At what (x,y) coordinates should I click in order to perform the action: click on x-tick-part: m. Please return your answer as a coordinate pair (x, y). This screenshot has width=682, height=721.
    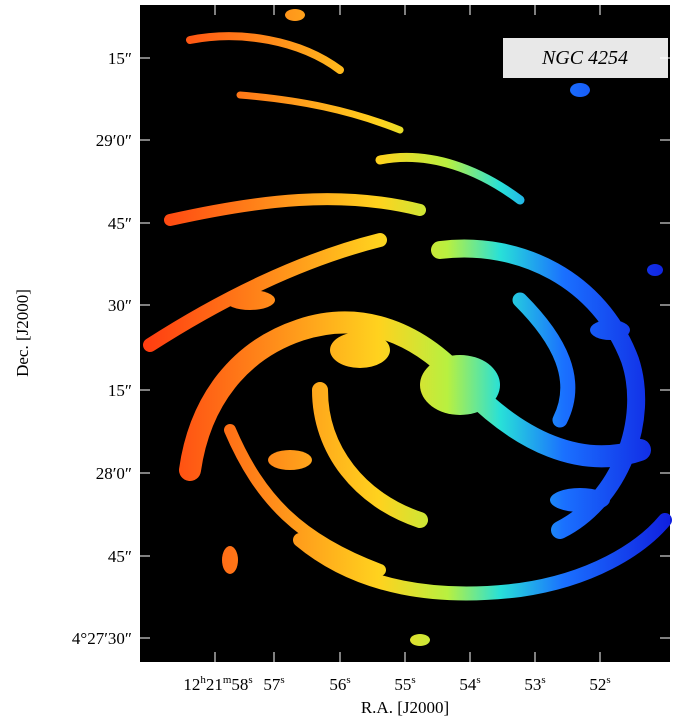
    Looking at the image, I should click on (227, 680).